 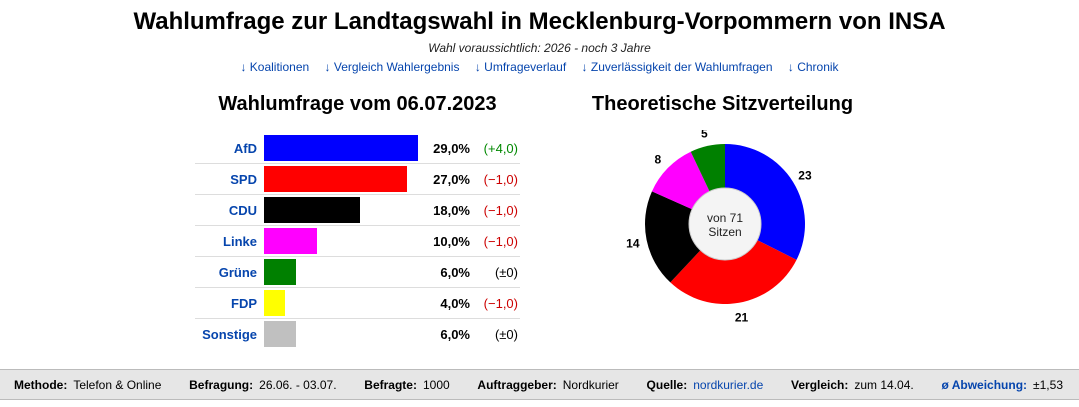 I want to click on party-label: AfD, so click(x=245, y=148).